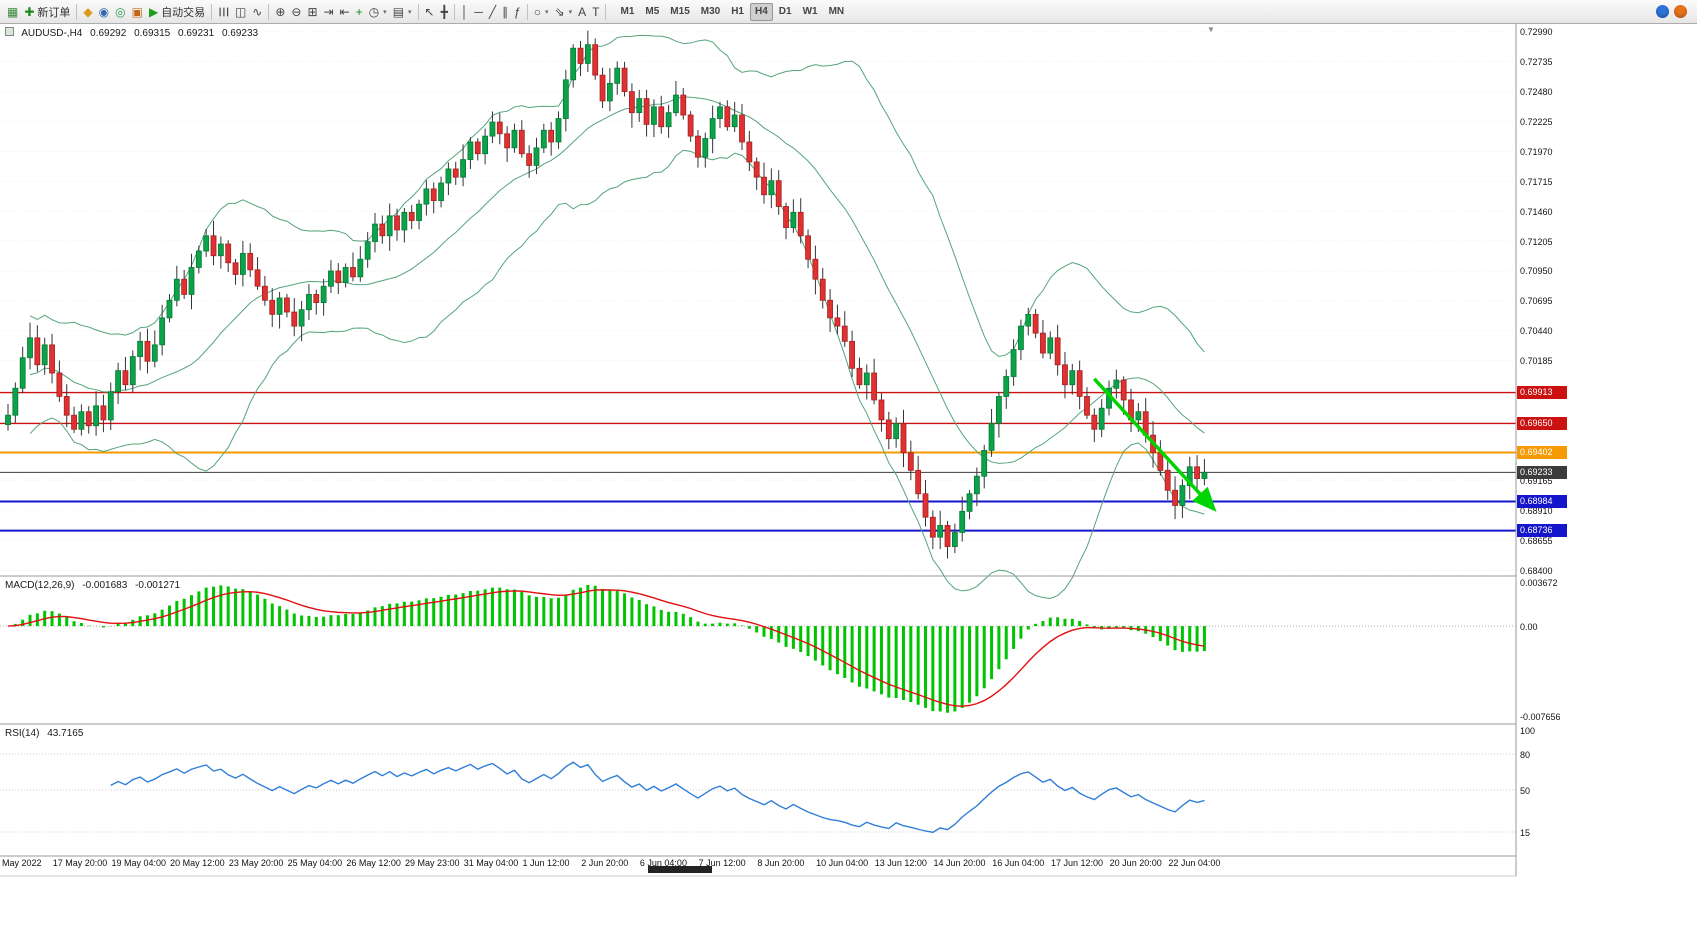  I want to click on horizontal-line-icon: ─, so click(478, 12).